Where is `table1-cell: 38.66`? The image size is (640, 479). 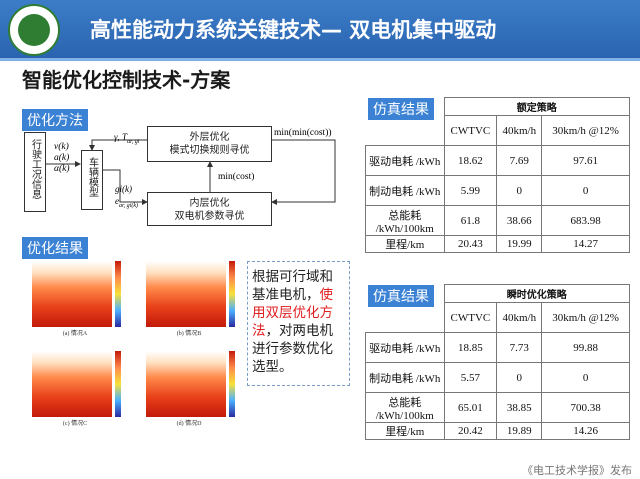
table1-cell: 38.66 is located at coordinates (519, 220).